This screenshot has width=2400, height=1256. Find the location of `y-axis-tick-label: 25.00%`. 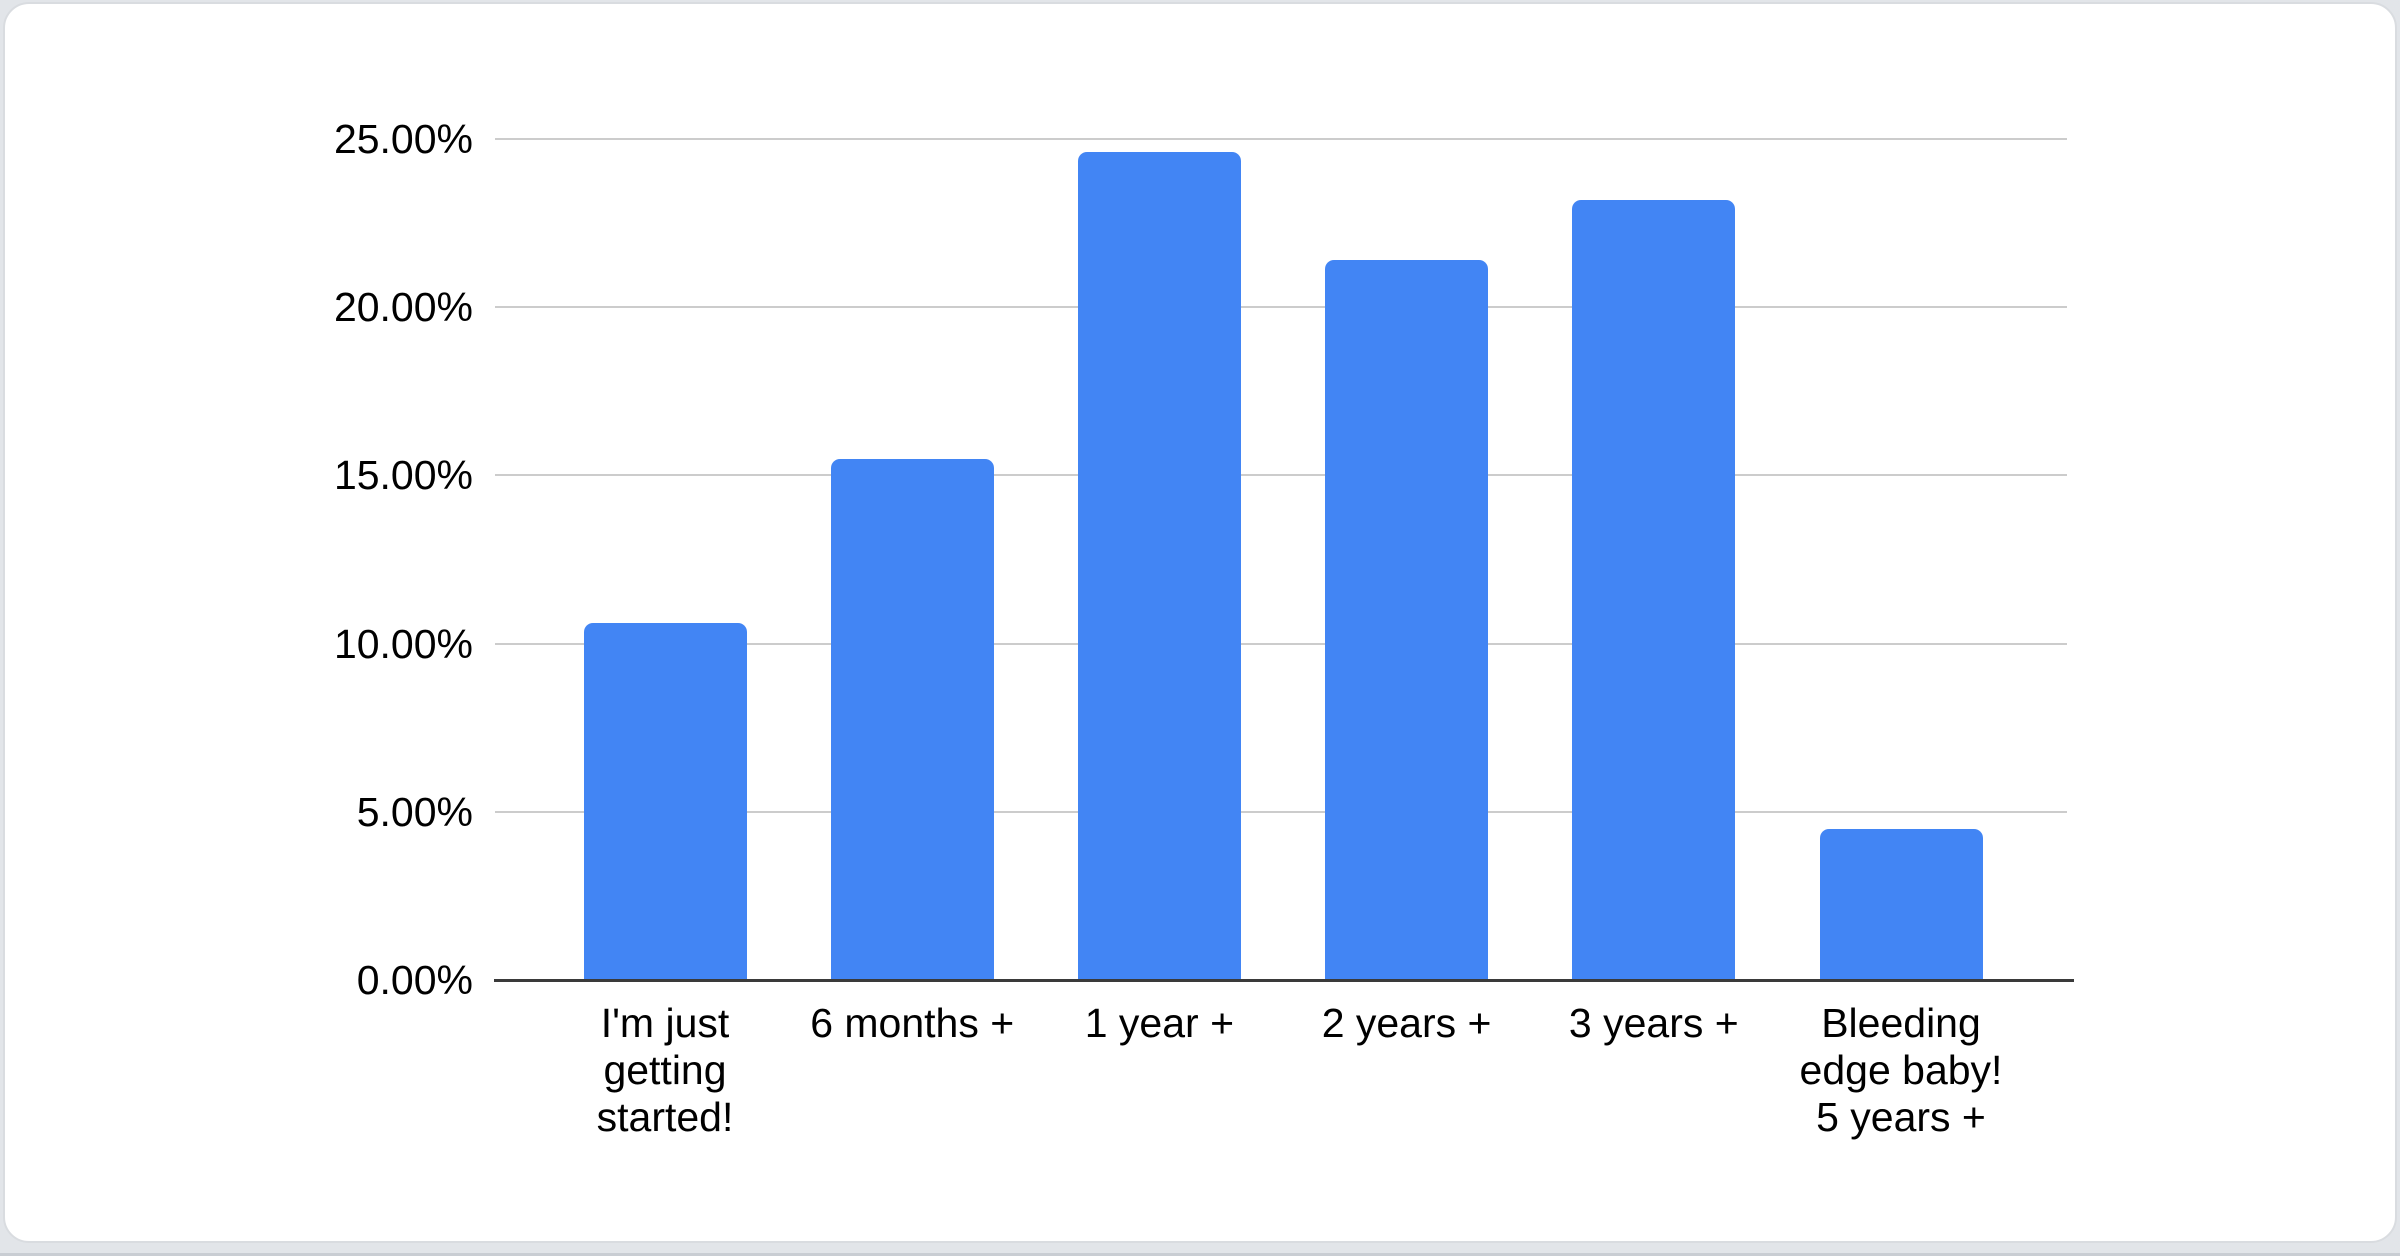

y-axis-tick-label: 25.00% is located at coordinates (403, 139).